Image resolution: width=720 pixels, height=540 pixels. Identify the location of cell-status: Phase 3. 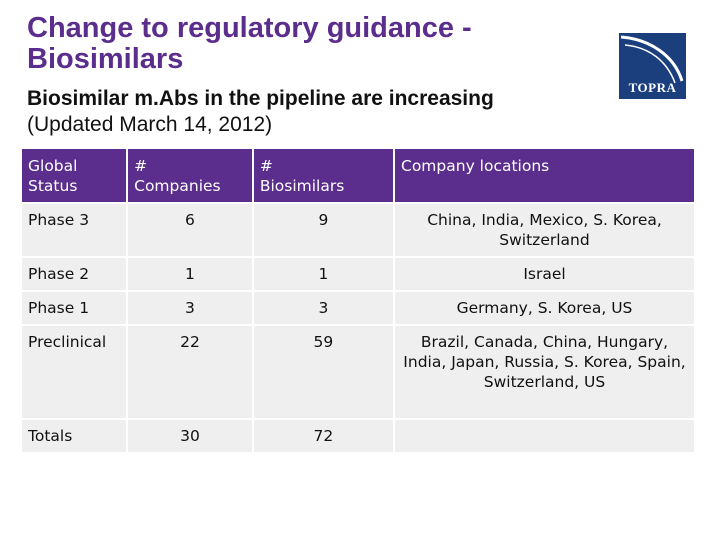
(74, 230).